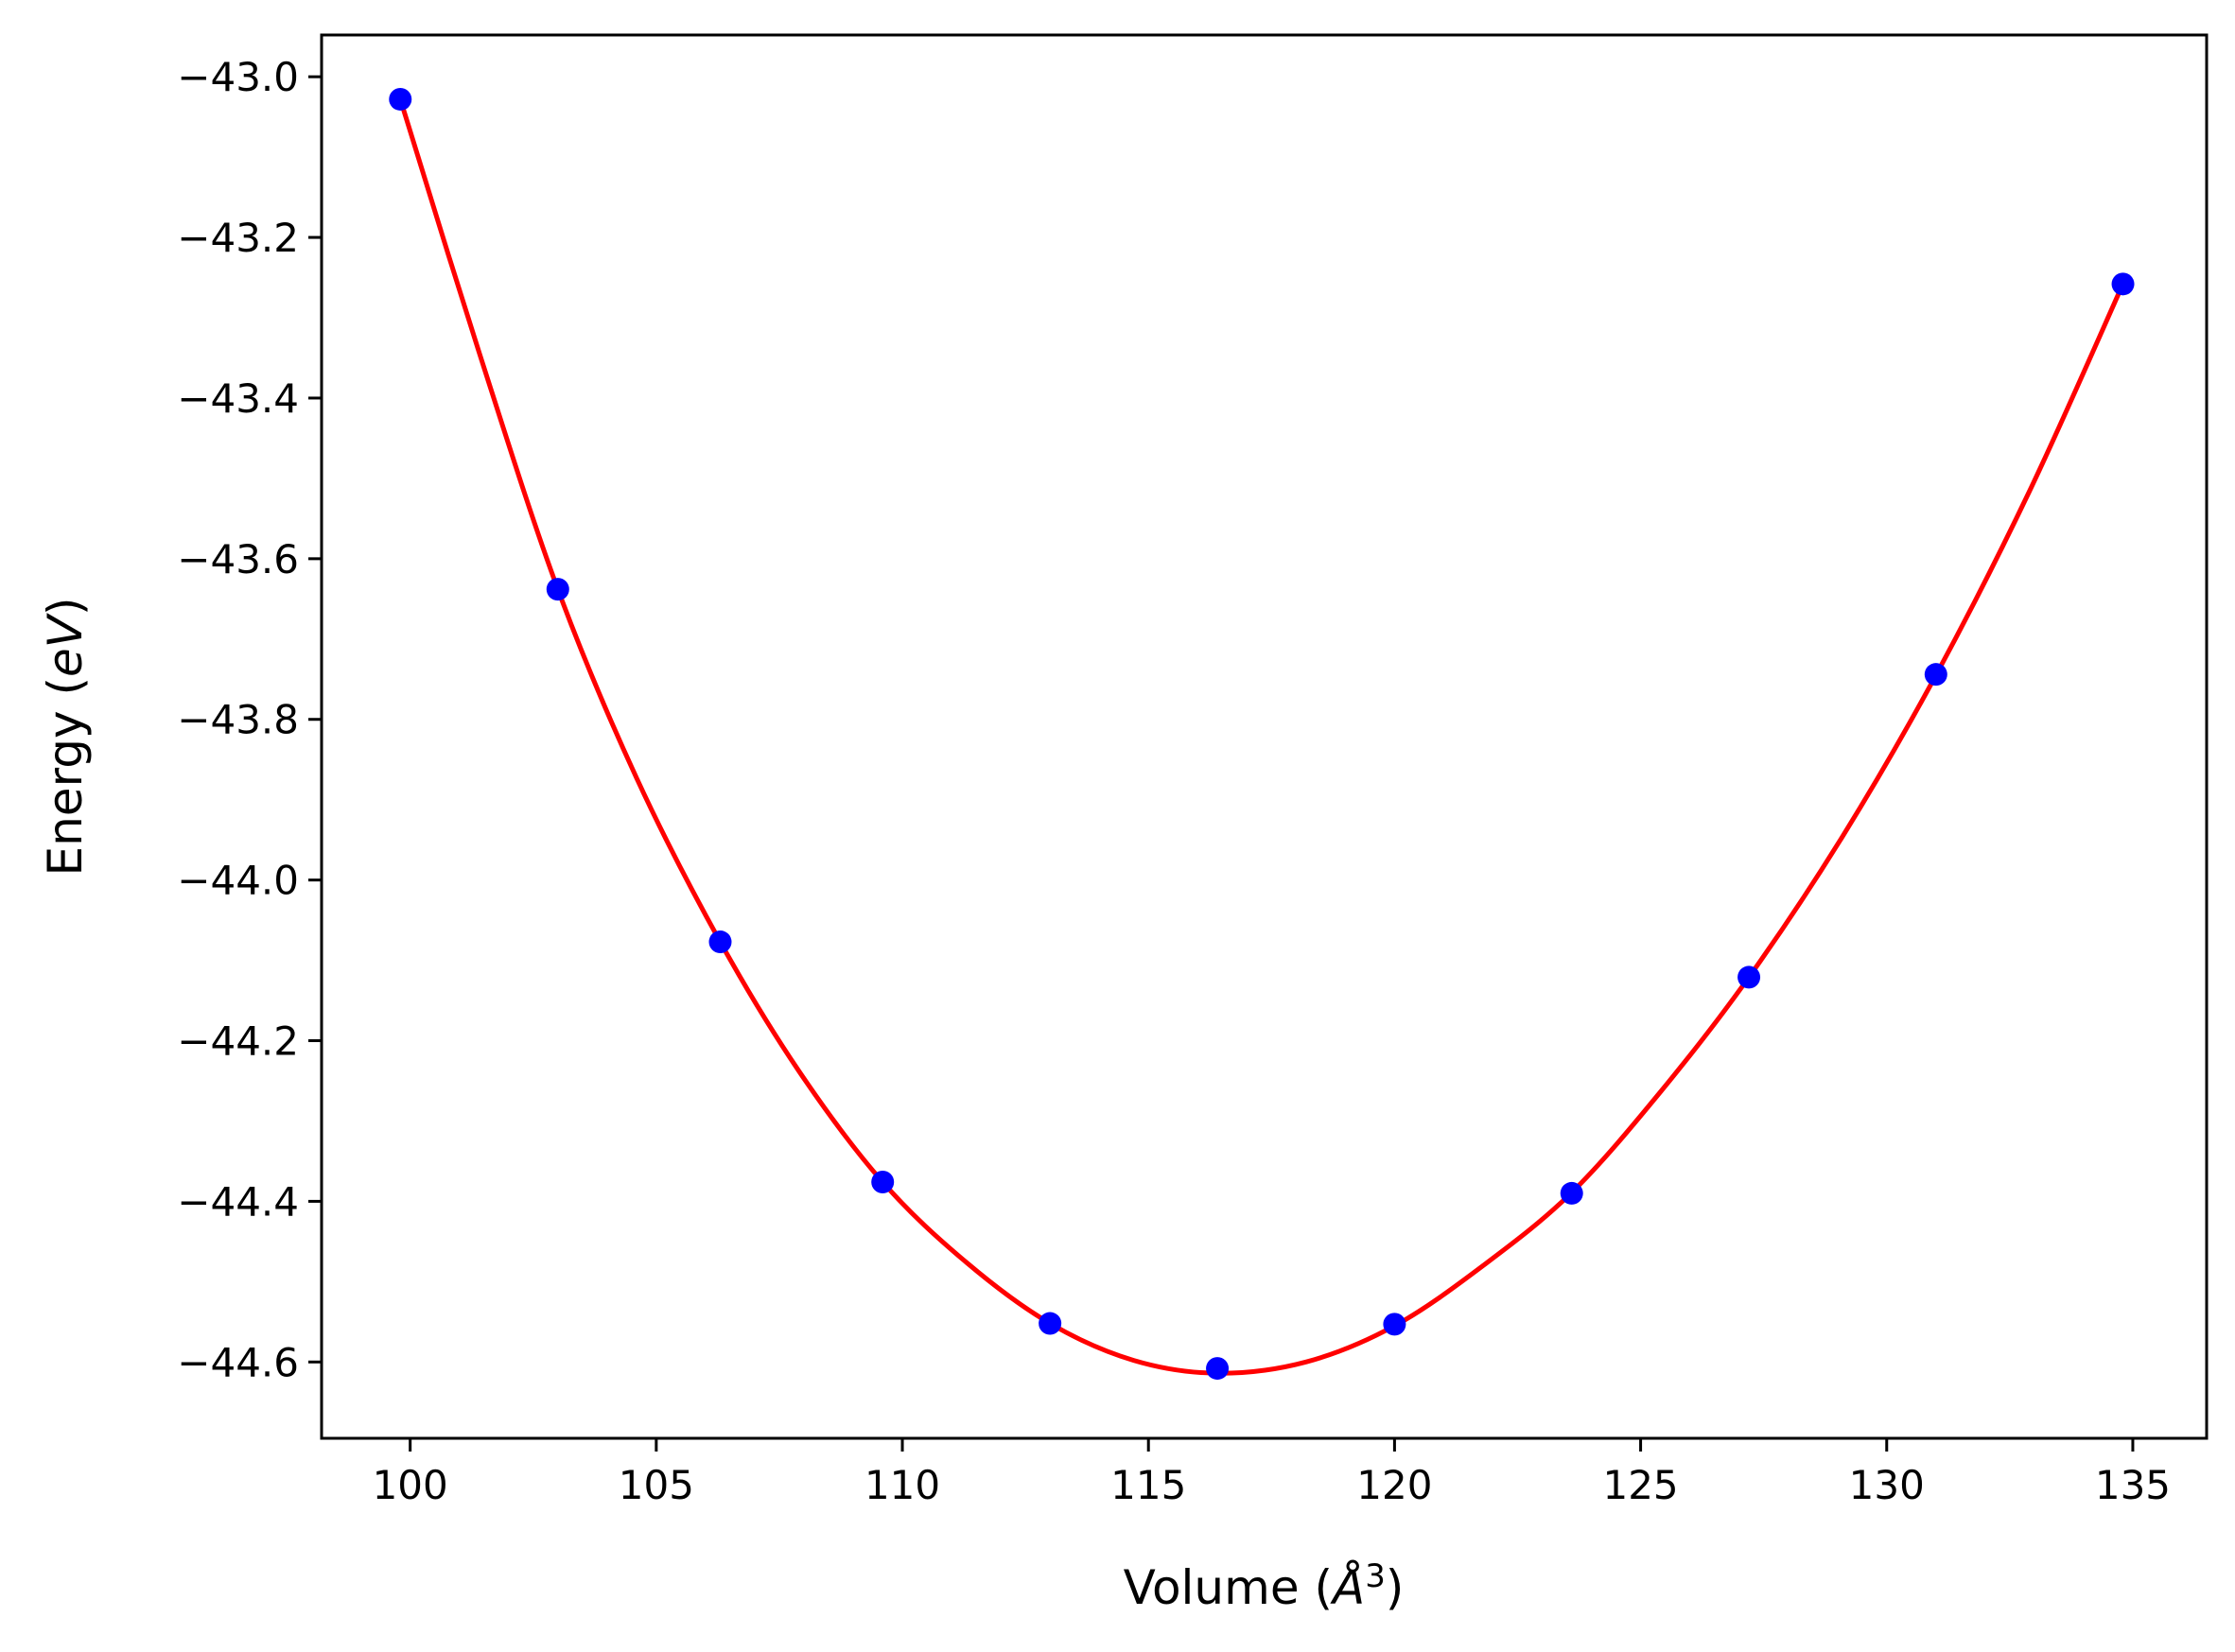 This screenshot has height=1652, width=2235. What do you see at coordinates (1640, 1485) in the screenshot?
I see `x-tick-label: 125` at bounding box center [1640, 1485].